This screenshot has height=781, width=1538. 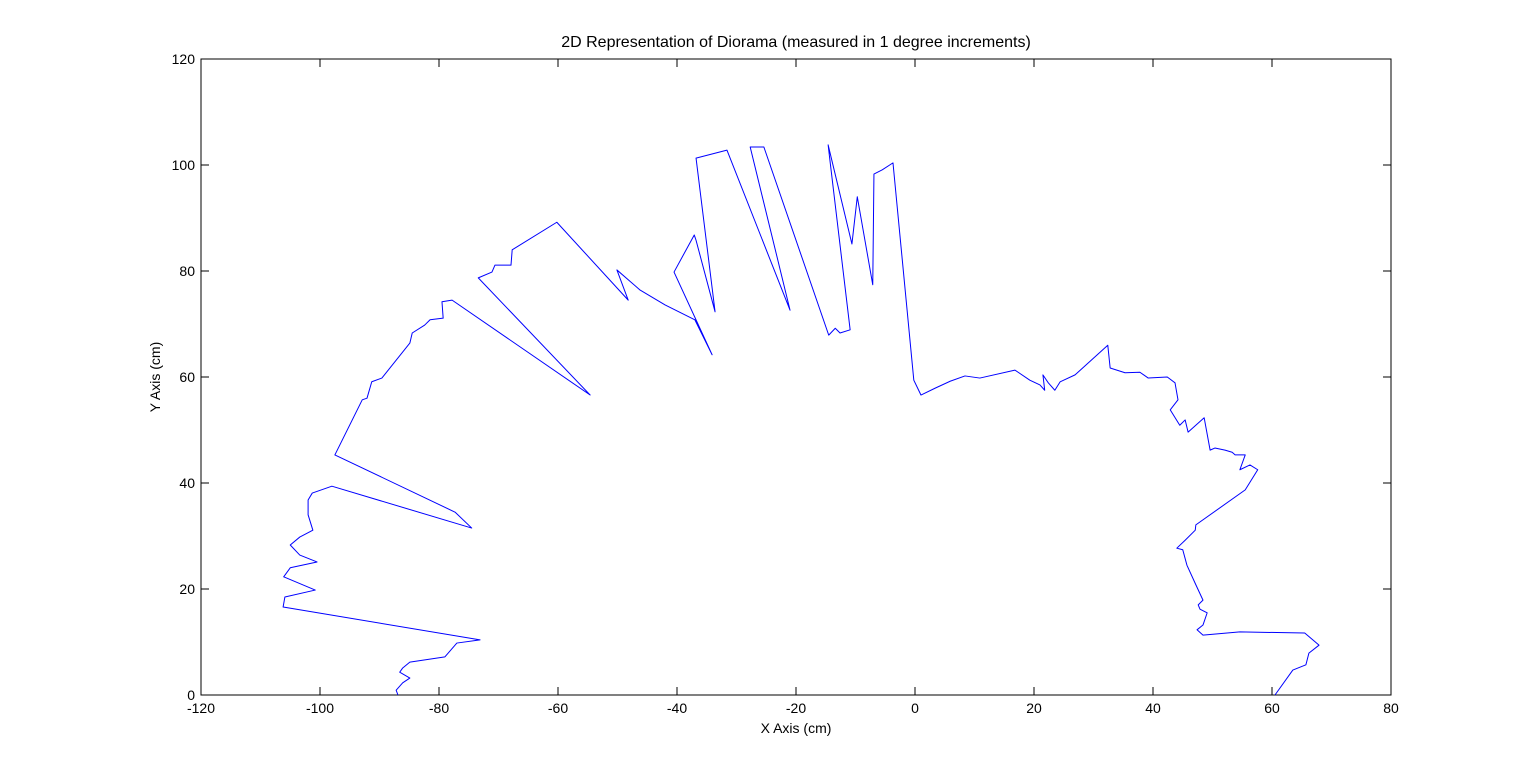 What do you see at coordinates (187, 271) in the screenshot?
I see `y-tick-label: 80` at bounding box center [187, 271].